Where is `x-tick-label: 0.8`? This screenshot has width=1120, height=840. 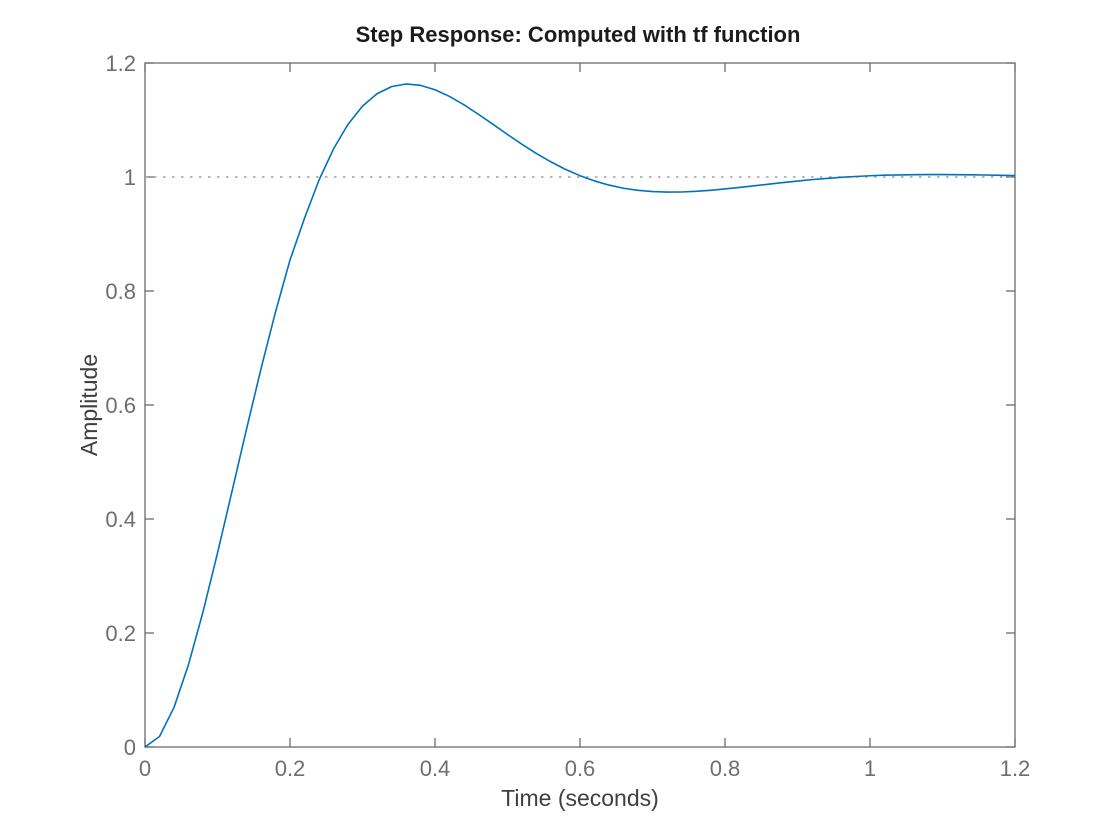 x-tick-label: 0.8 is located at coordinates (725, 768).